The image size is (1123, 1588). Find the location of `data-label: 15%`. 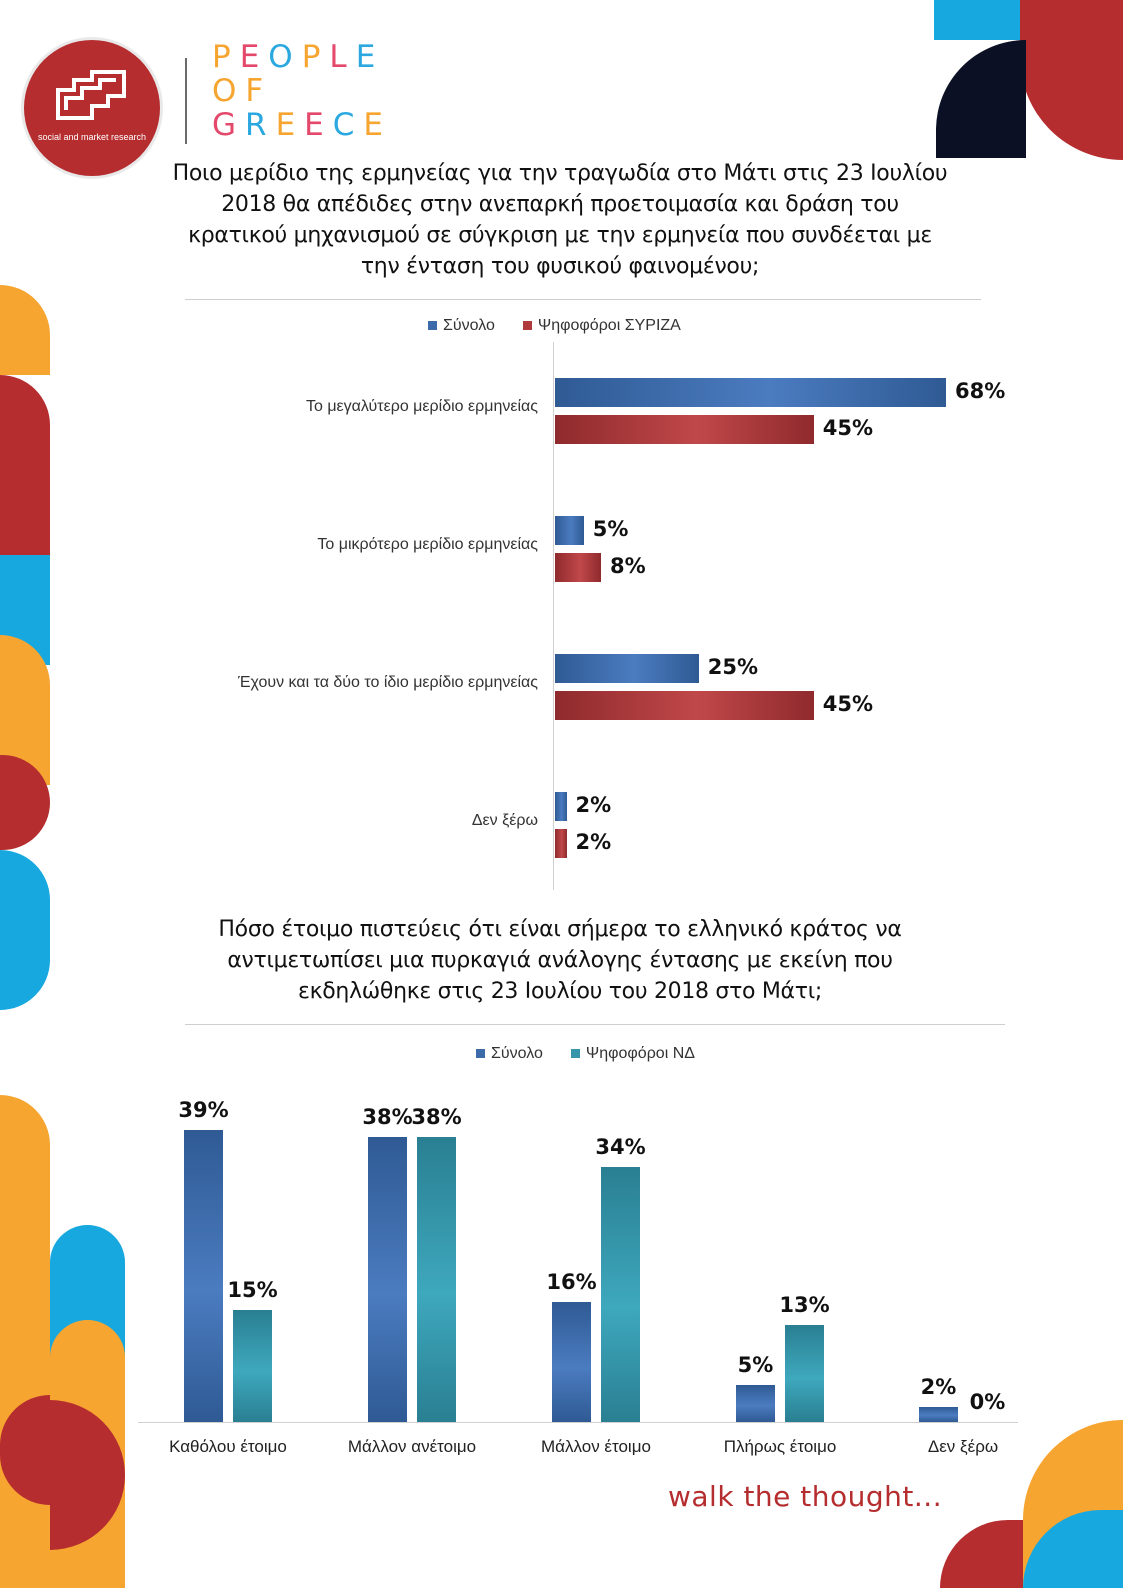

data-label: 15% is located at coordinates (252, 1289).